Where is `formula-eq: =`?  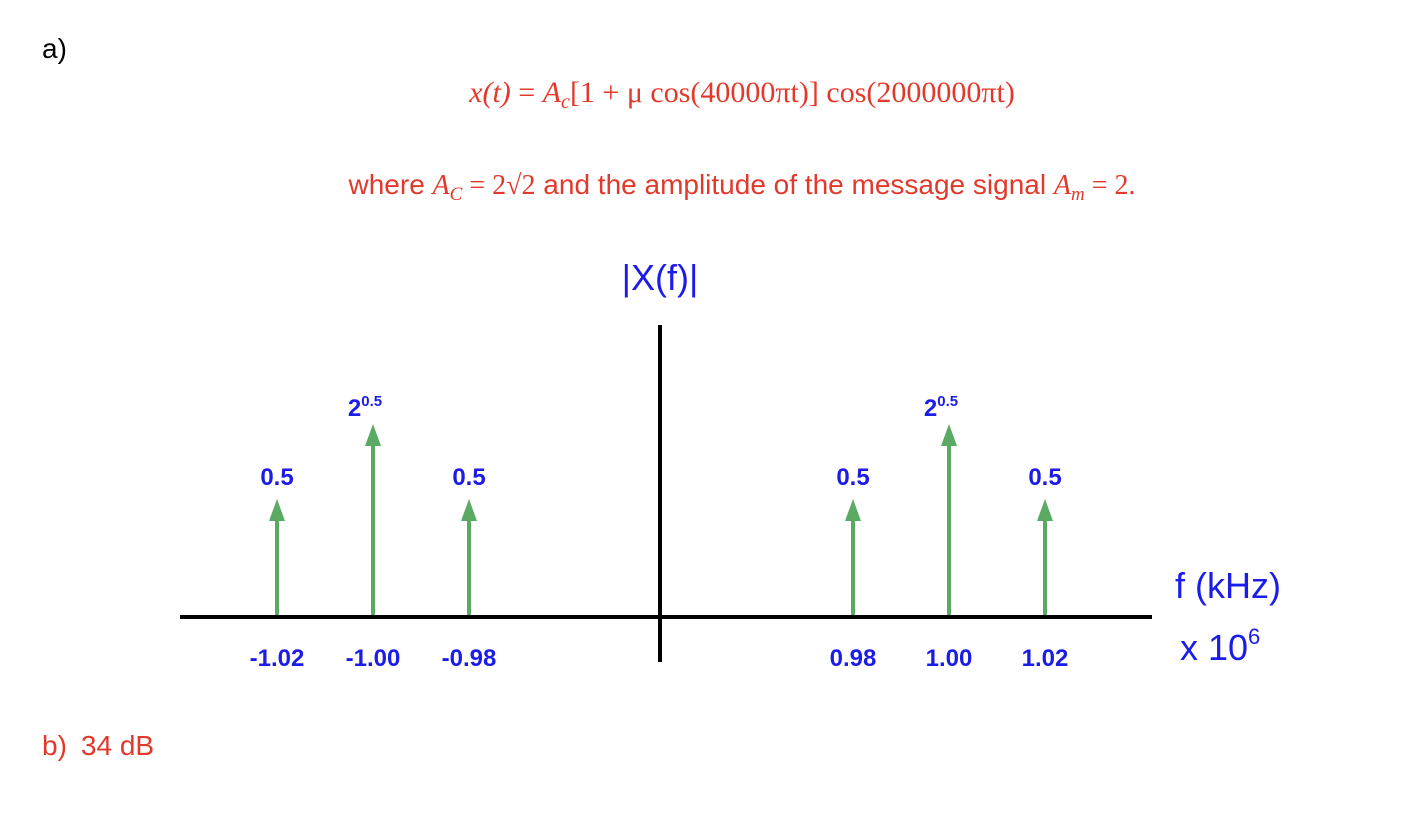
formula-eq: = is located at coordinates (527, 92).